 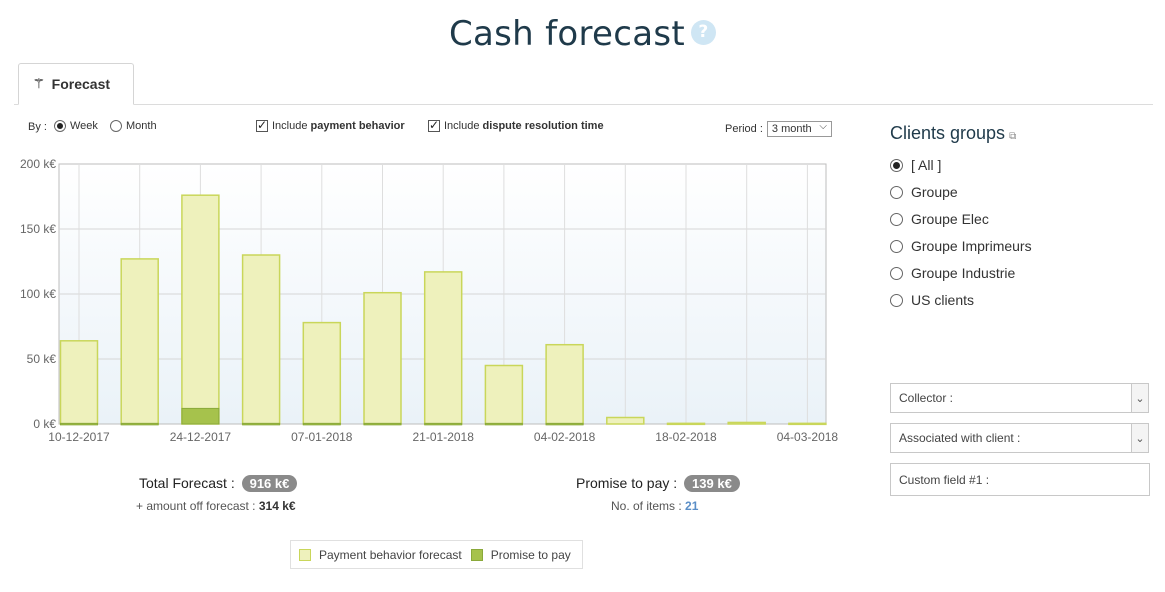 I want to click on total-forecast-label: Total Forecast :, so click(x=187, y=483).